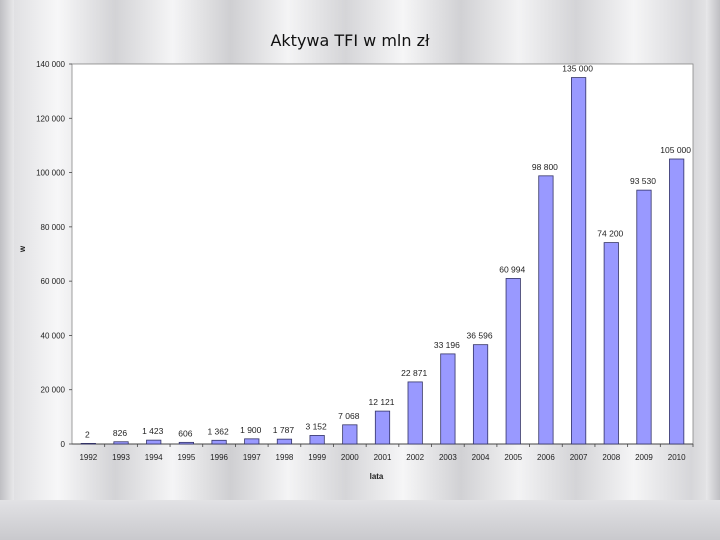 Image resolution: width=720 pixels, height=540 pixels. I want to click on y-tick-label: 120 000, so click(50, 118).